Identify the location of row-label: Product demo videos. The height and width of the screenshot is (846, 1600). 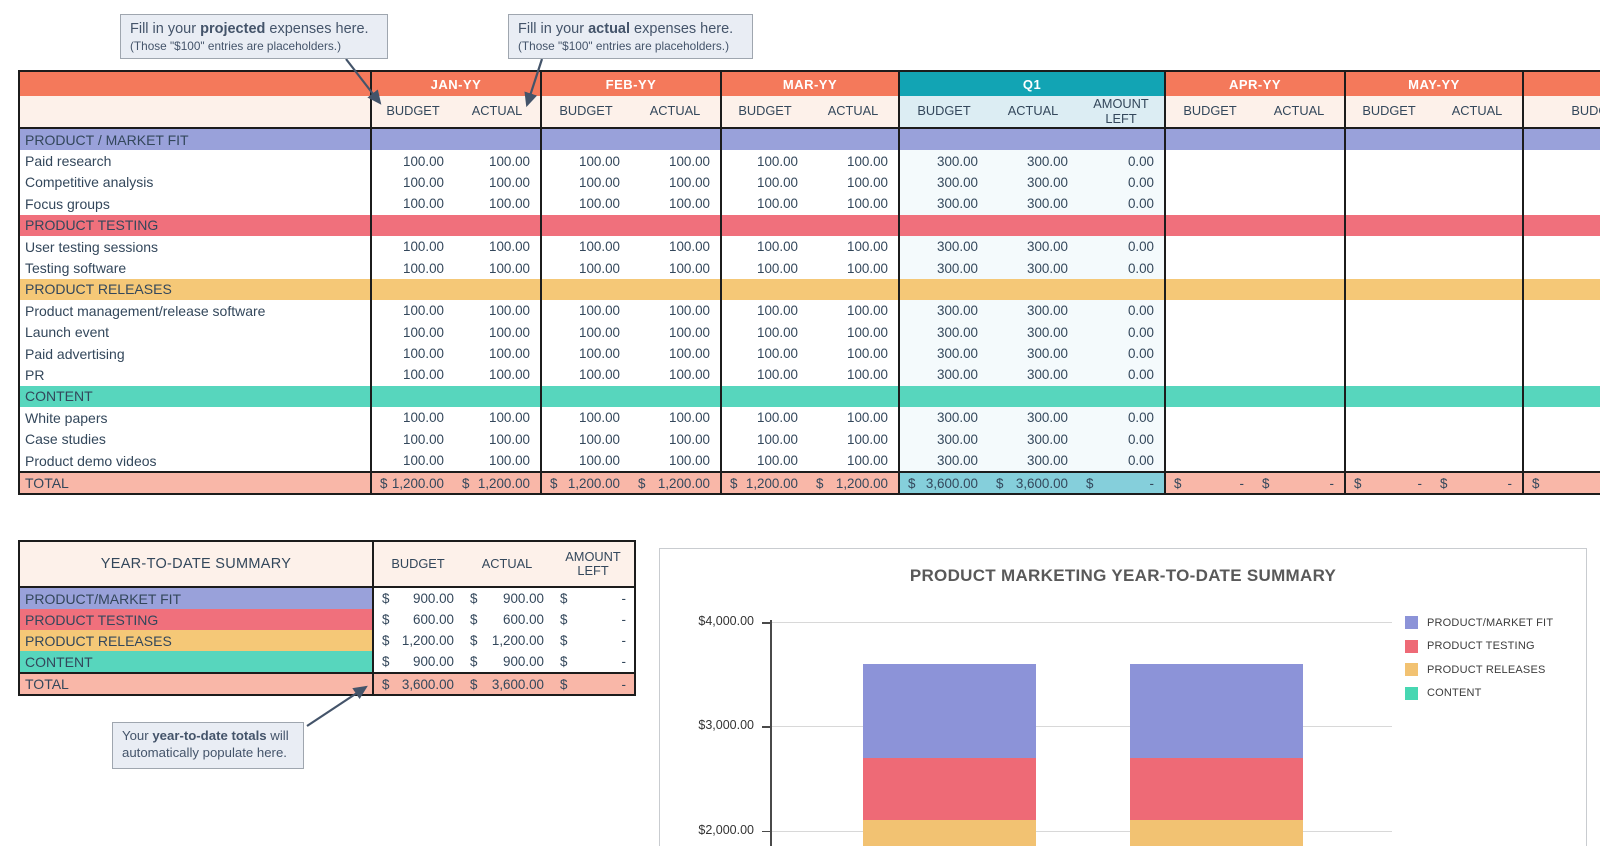
(91, 460).